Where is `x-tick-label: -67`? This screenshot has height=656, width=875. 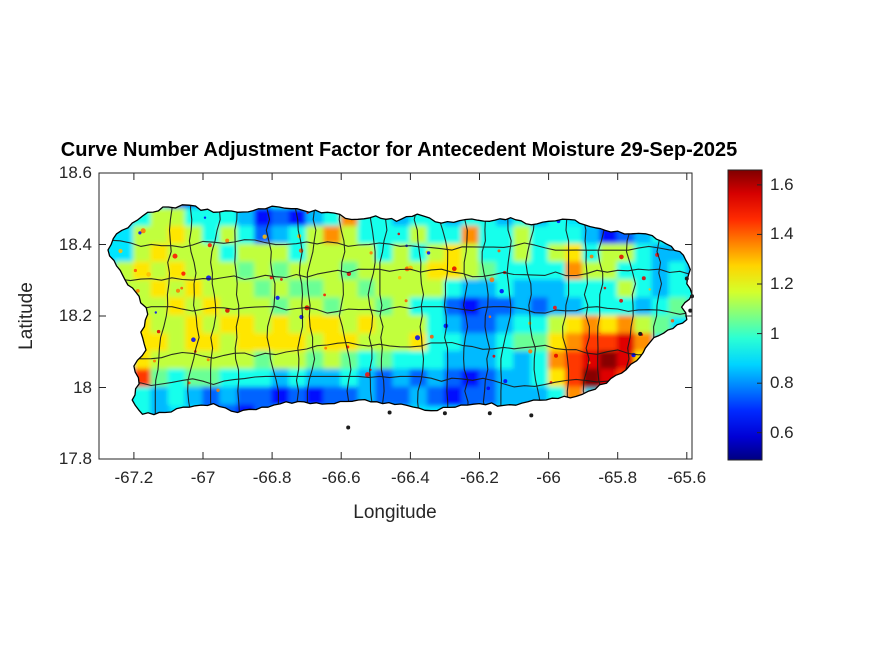 x-tick-label: -67 is located at coordinates (203, 477).